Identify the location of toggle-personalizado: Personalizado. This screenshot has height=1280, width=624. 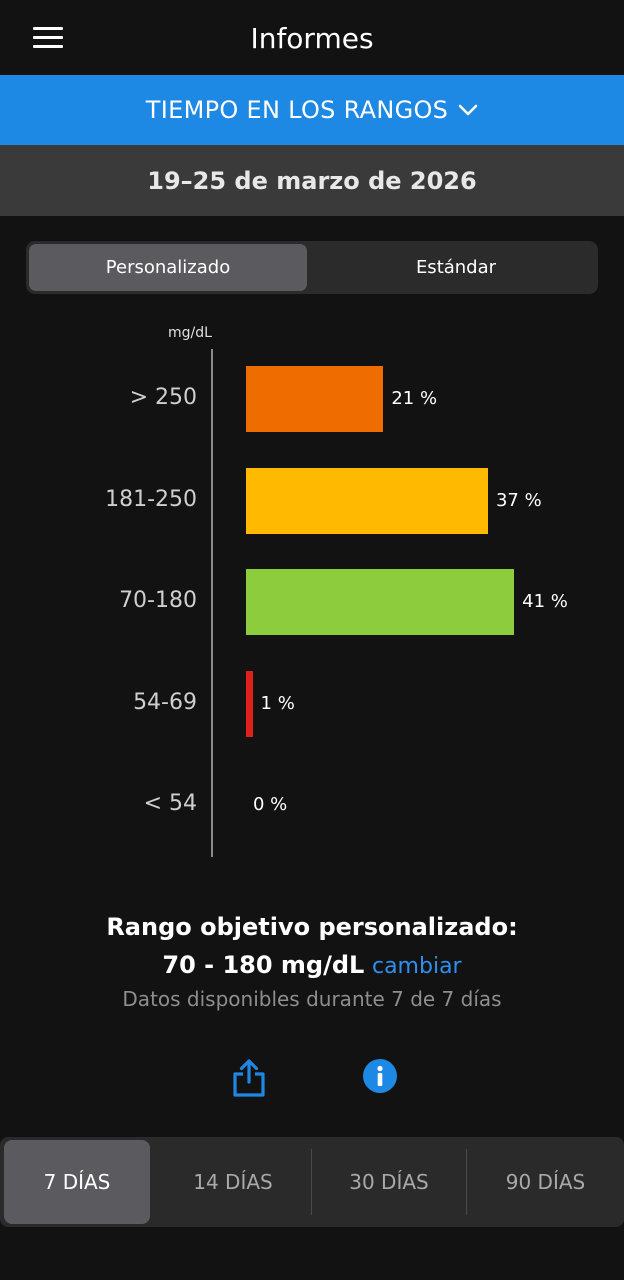
(168, 267).